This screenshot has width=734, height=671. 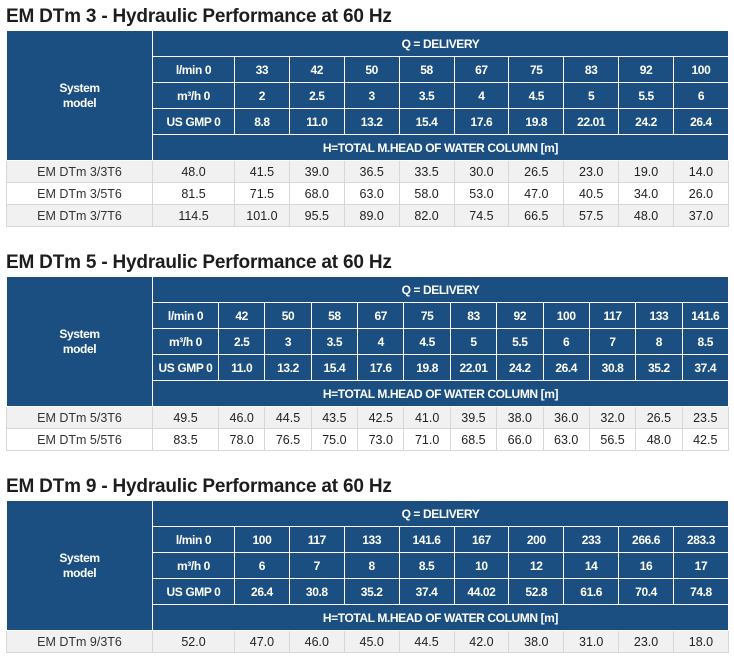 I want to click on delivery-value: 141.6, so click(x=426, y=539).